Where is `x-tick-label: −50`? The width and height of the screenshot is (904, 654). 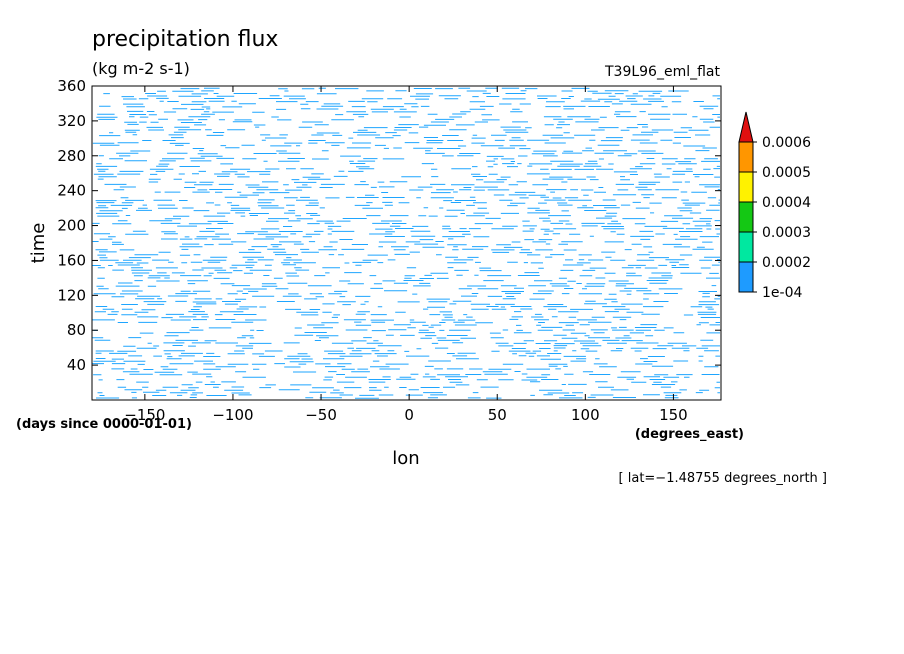 x-tick-label: −50 is located at coordinates (321, 415).